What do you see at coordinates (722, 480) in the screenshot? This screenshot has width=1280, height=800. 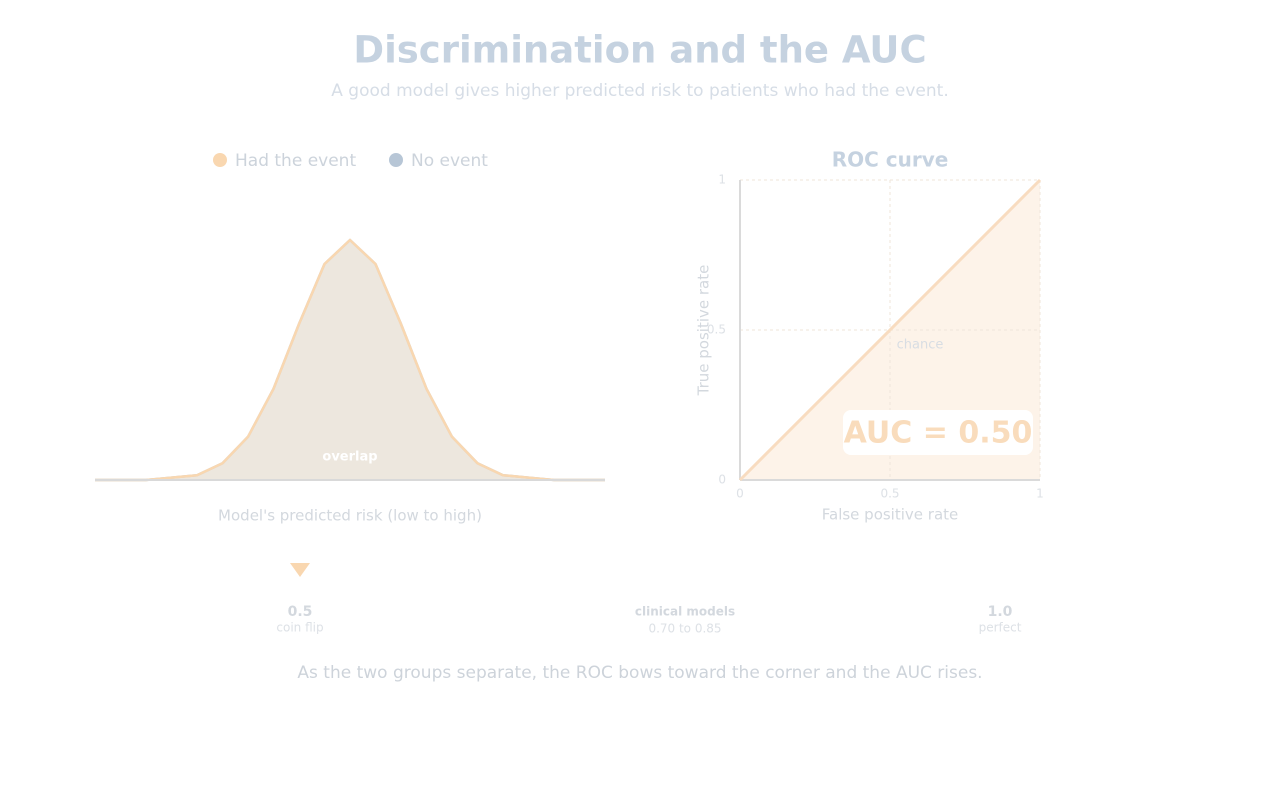 I see `y-tick-label: 0` at bounding box center [722, 480].